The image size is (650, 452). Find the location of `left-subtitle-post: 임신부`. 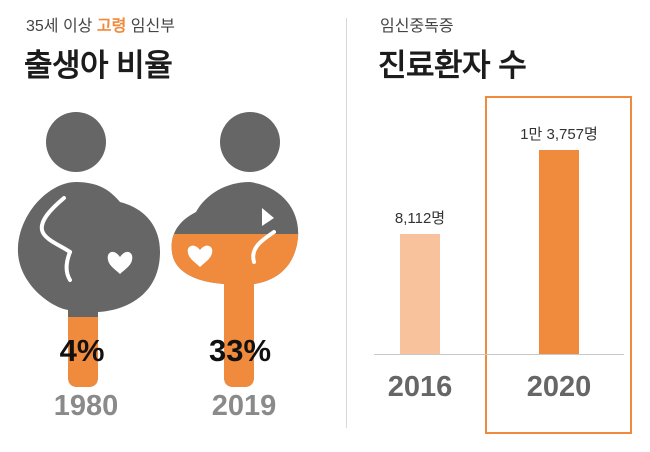

left-subtitle-post: 임신부 is located at coordinates (150, 26).